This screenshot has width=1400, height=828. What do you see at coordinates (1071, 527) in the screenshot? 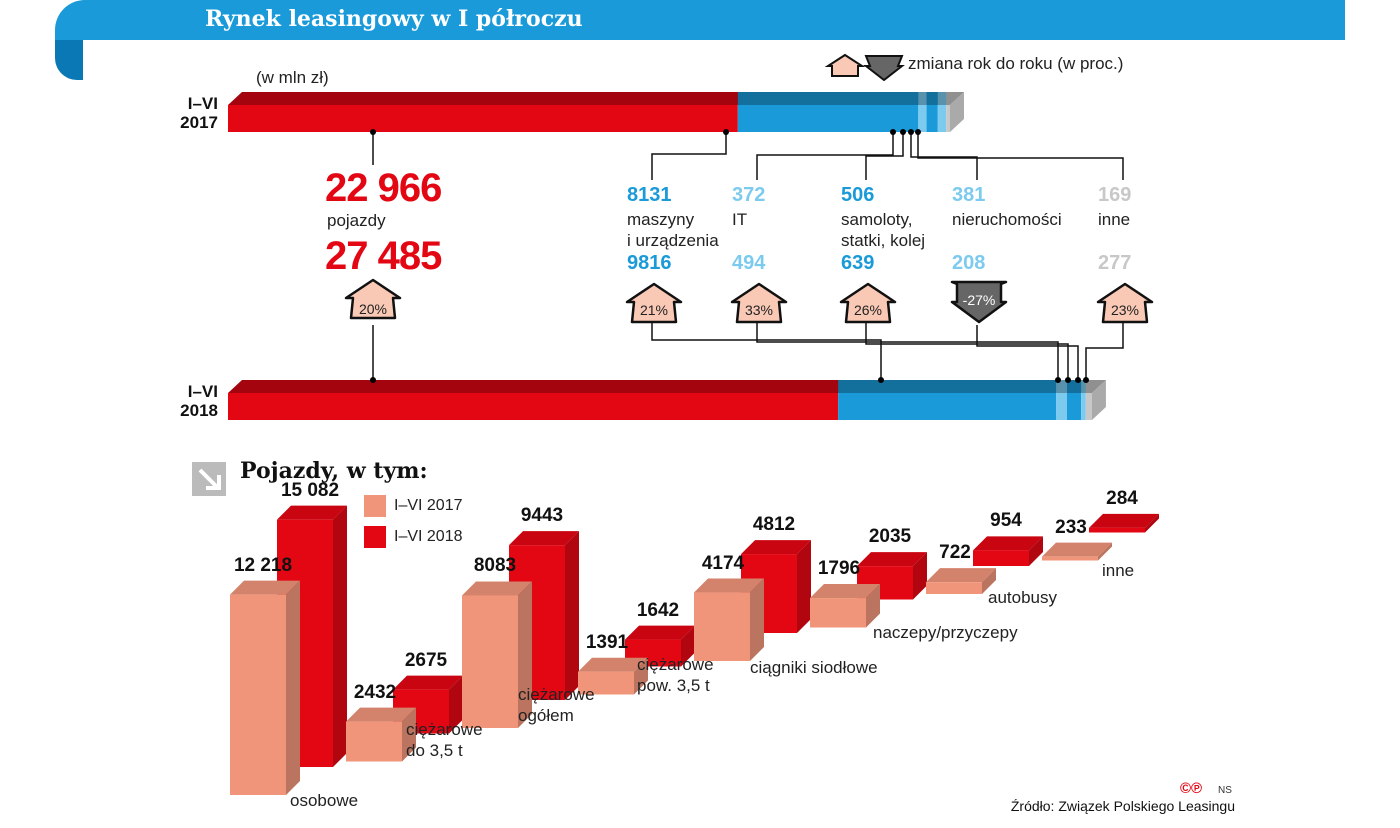
I see `value-label-2017: 233` at bounding box center [1071, 527].